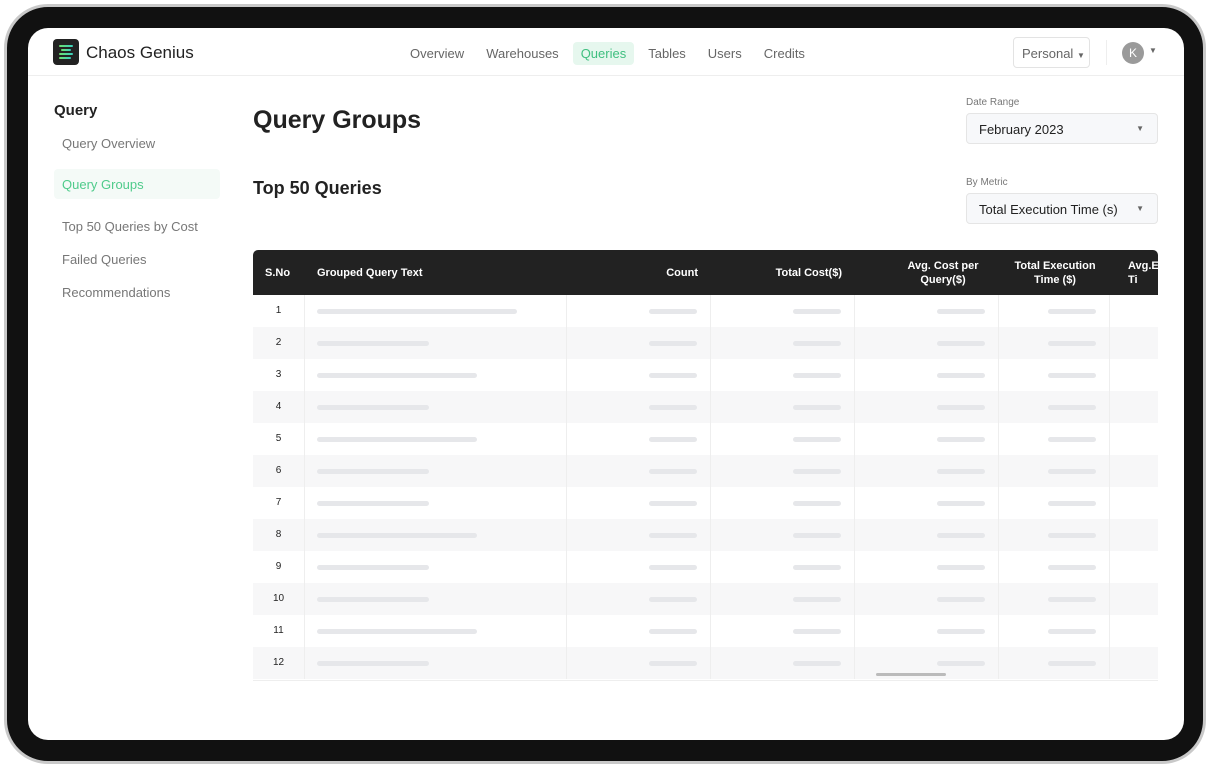 The width and height of the screenshot is (1208, 772). What do you see at coordinates (1048, 209) in the screenshot?
I see `metric-value: Total Execution Time (s)` at bounding box center [1048, 209].